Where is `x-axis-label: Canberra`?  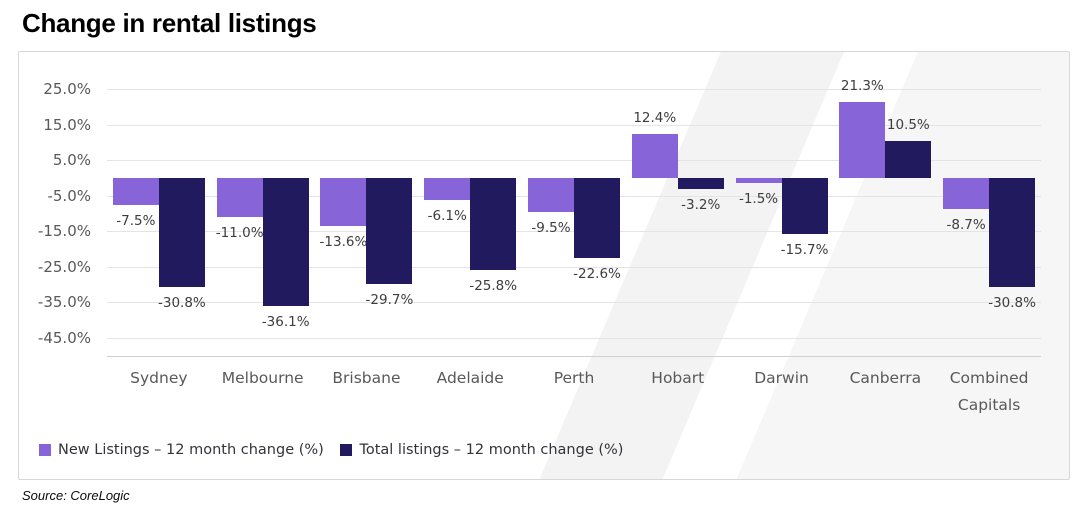 x-axis-label: Canberra is located at coordinates (885, 378).